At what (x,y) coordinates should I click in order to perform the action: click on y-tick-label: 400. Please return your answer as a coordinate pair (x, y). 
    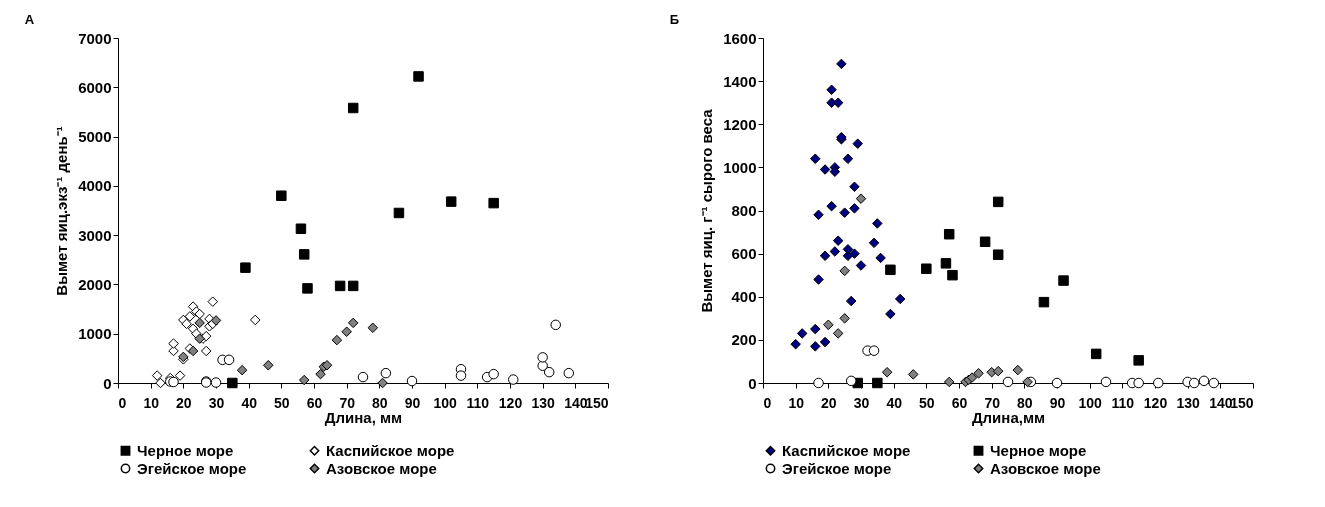
    Looking at the image, I should click on (744, 297).